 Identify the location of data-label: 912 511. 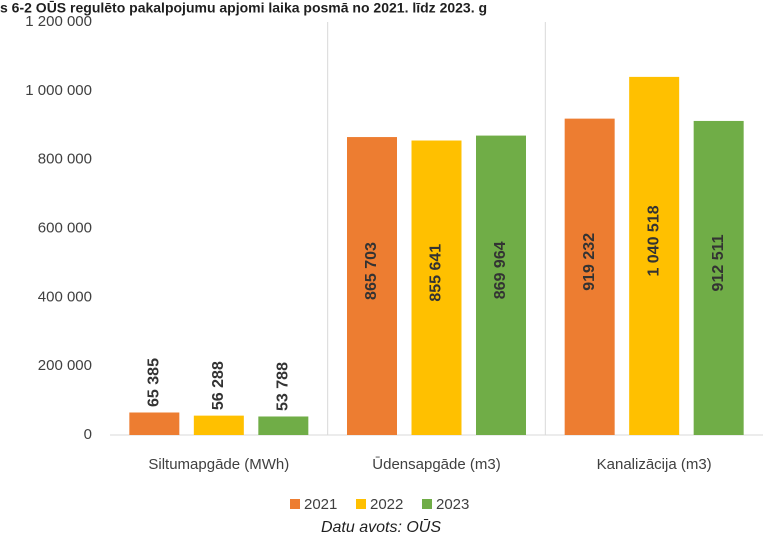
(718, 262).